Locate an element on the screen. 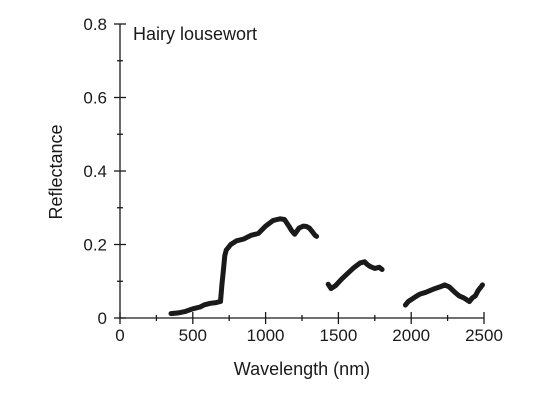 This screenshot has width=550, height=400. x-axis-title: Wavelength (nm) is located at coordinates (302, 369).